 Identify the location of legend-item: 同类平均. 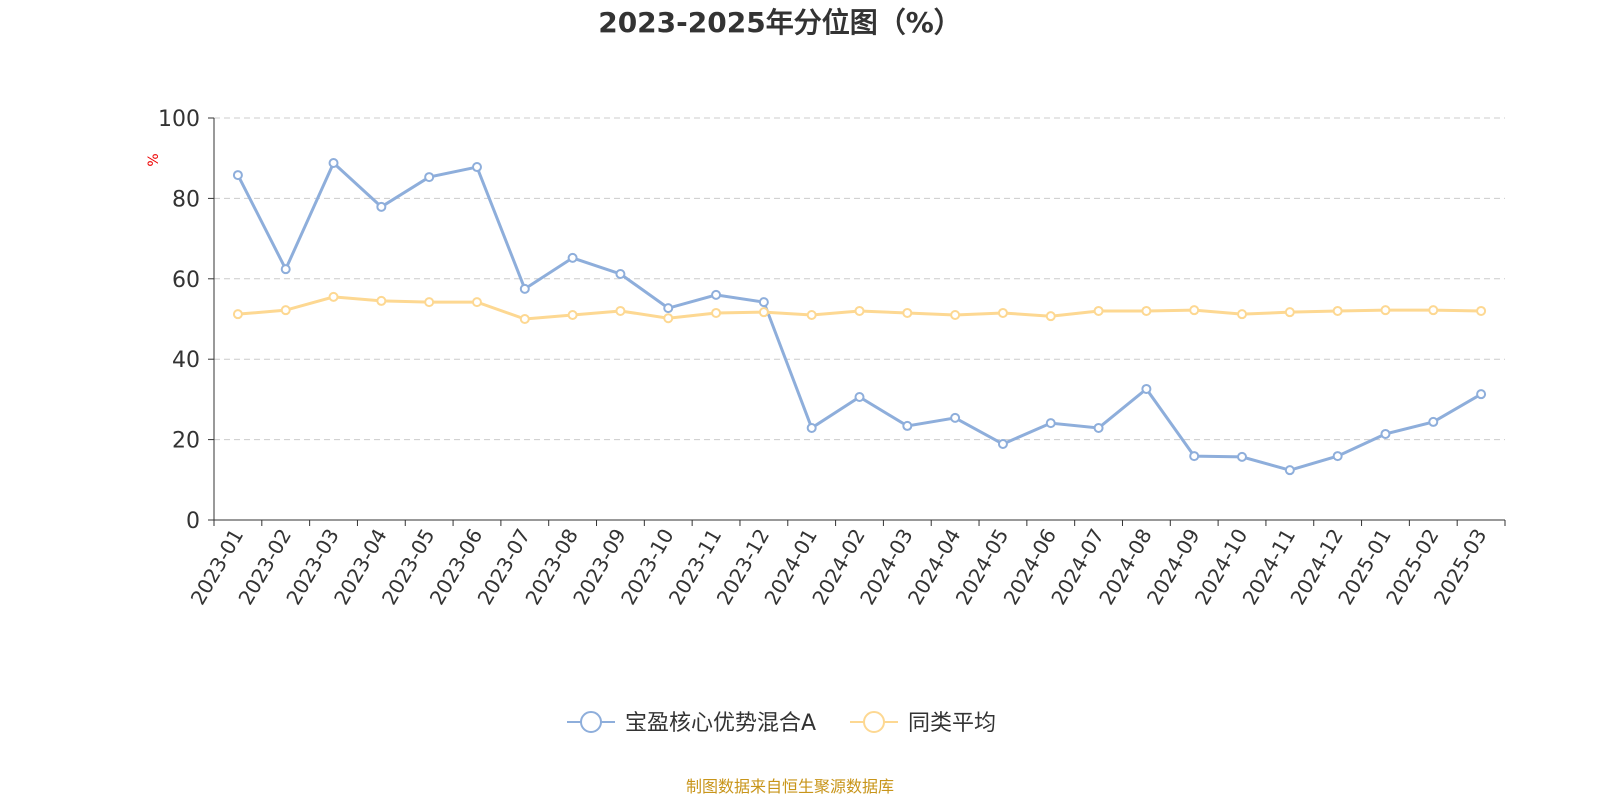
(923, 723).